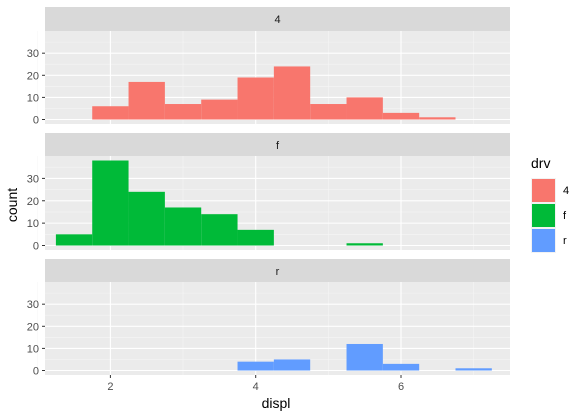 Image resolution: width=584 pixels, height=417 pixels. Describe the element at coordinates (276, 403) in the screenshot. I see `x-axis-title: displ` at that location.